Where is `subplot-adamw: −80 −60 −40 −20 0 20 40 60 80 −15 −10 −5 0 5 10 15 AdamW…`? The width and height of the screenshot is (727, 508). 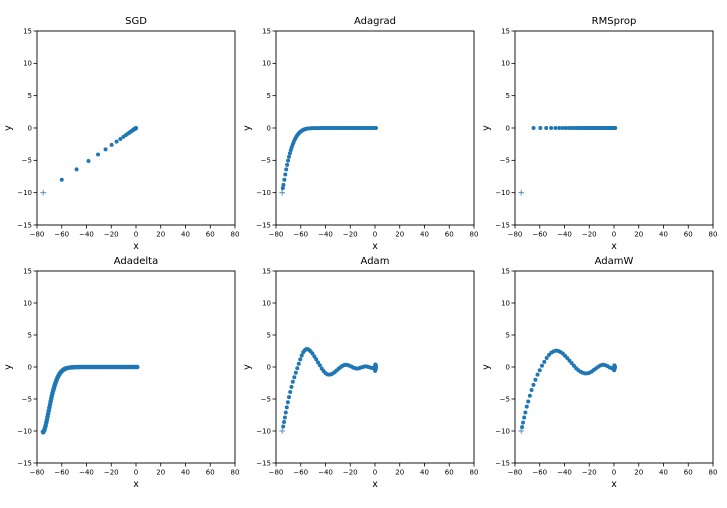 subplot-adamw: −80 −60 −40 −20 0 20 40 60 80 −15 −10 −5 0 5 10 15 AdamW… is located at coordinates (599, 373).